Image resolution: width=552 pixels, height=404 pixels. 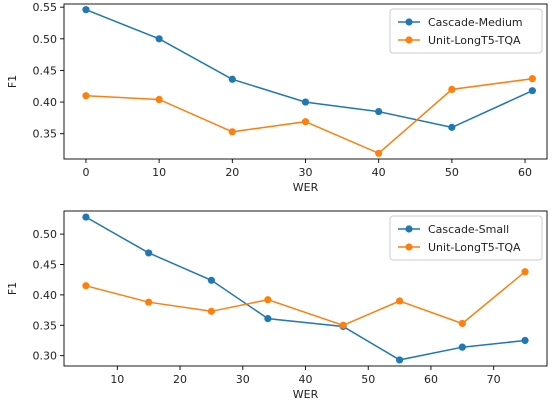 I want to click on y-tick-label: 0.55, so click(x=45, y=7).